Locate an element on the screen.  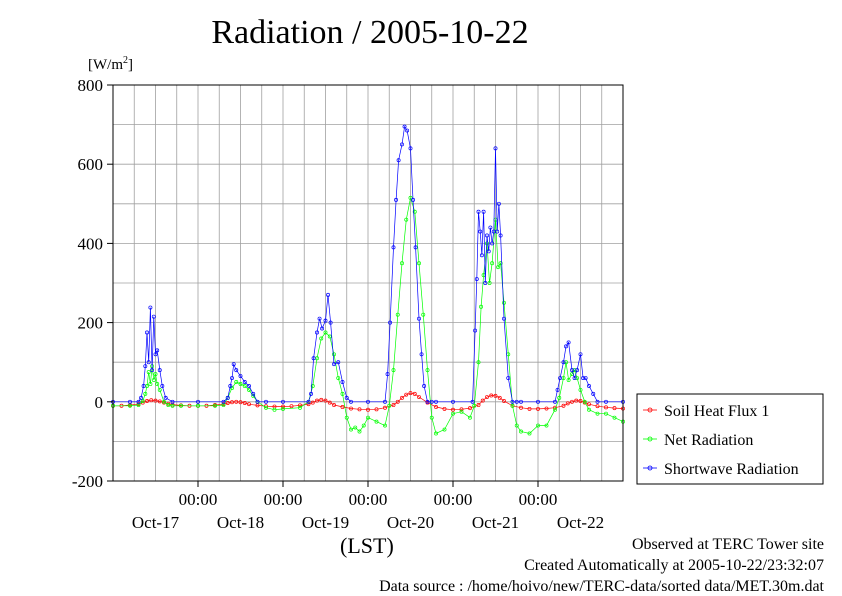
day-label: Oct-22 is located at coordinates (580, 522).